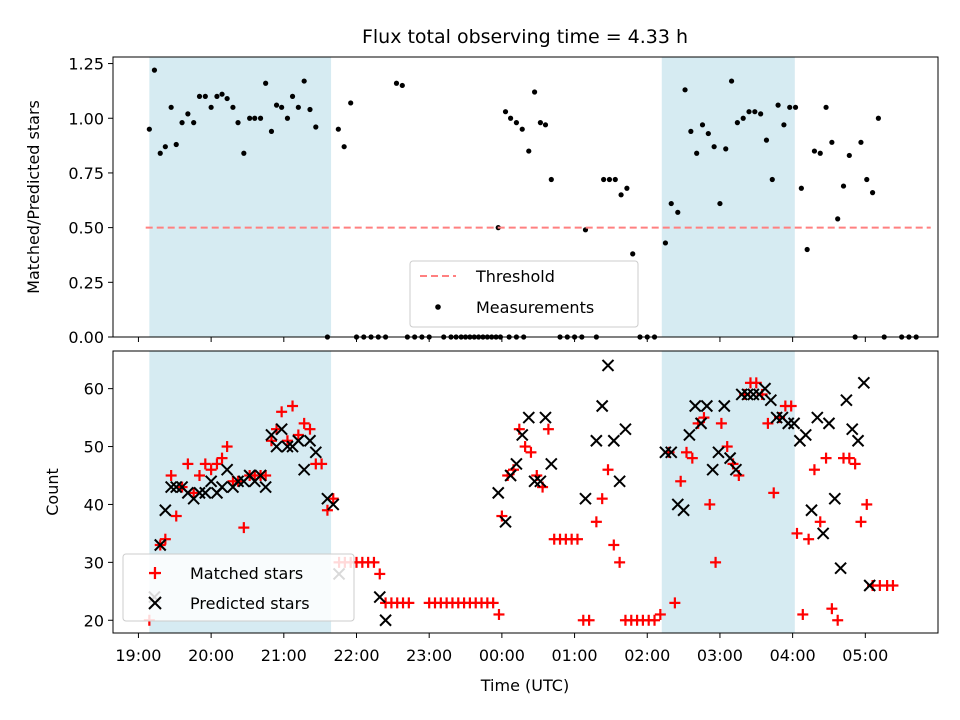 The width and height of the screenshot is (960, 720). Describe the element at coordinates (793, 655) in the screenshot. I see `x-tick-label: 04:00` at that location.